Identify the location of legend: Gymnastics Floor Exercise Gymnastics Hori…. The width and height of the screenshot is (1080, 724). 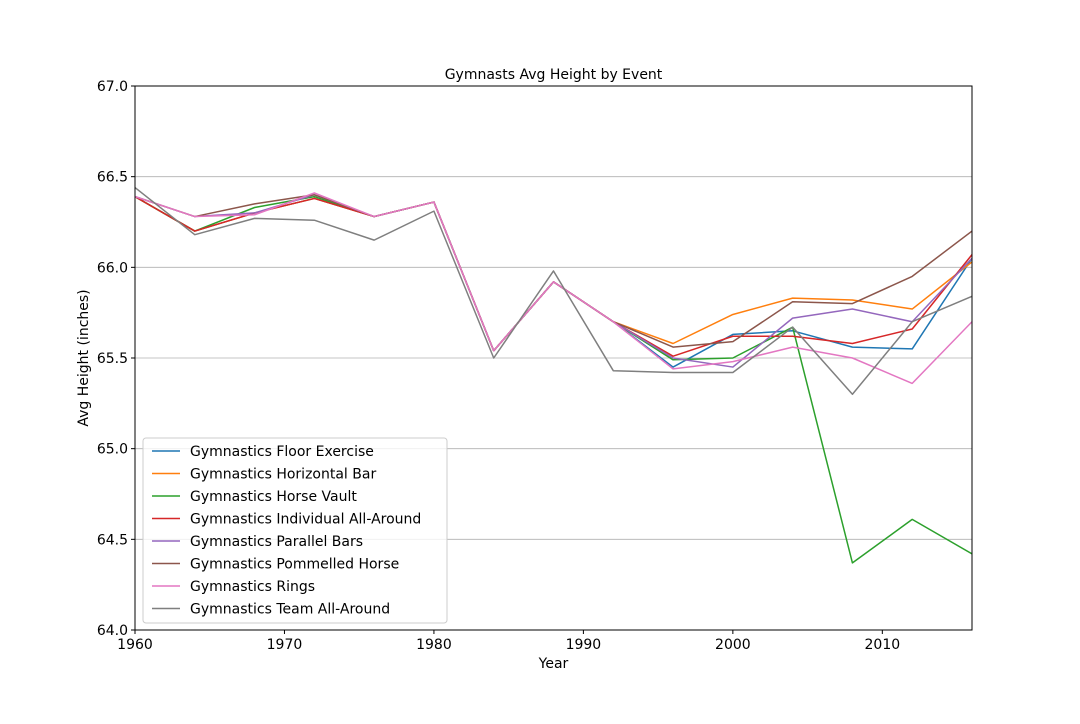
(295, 530).